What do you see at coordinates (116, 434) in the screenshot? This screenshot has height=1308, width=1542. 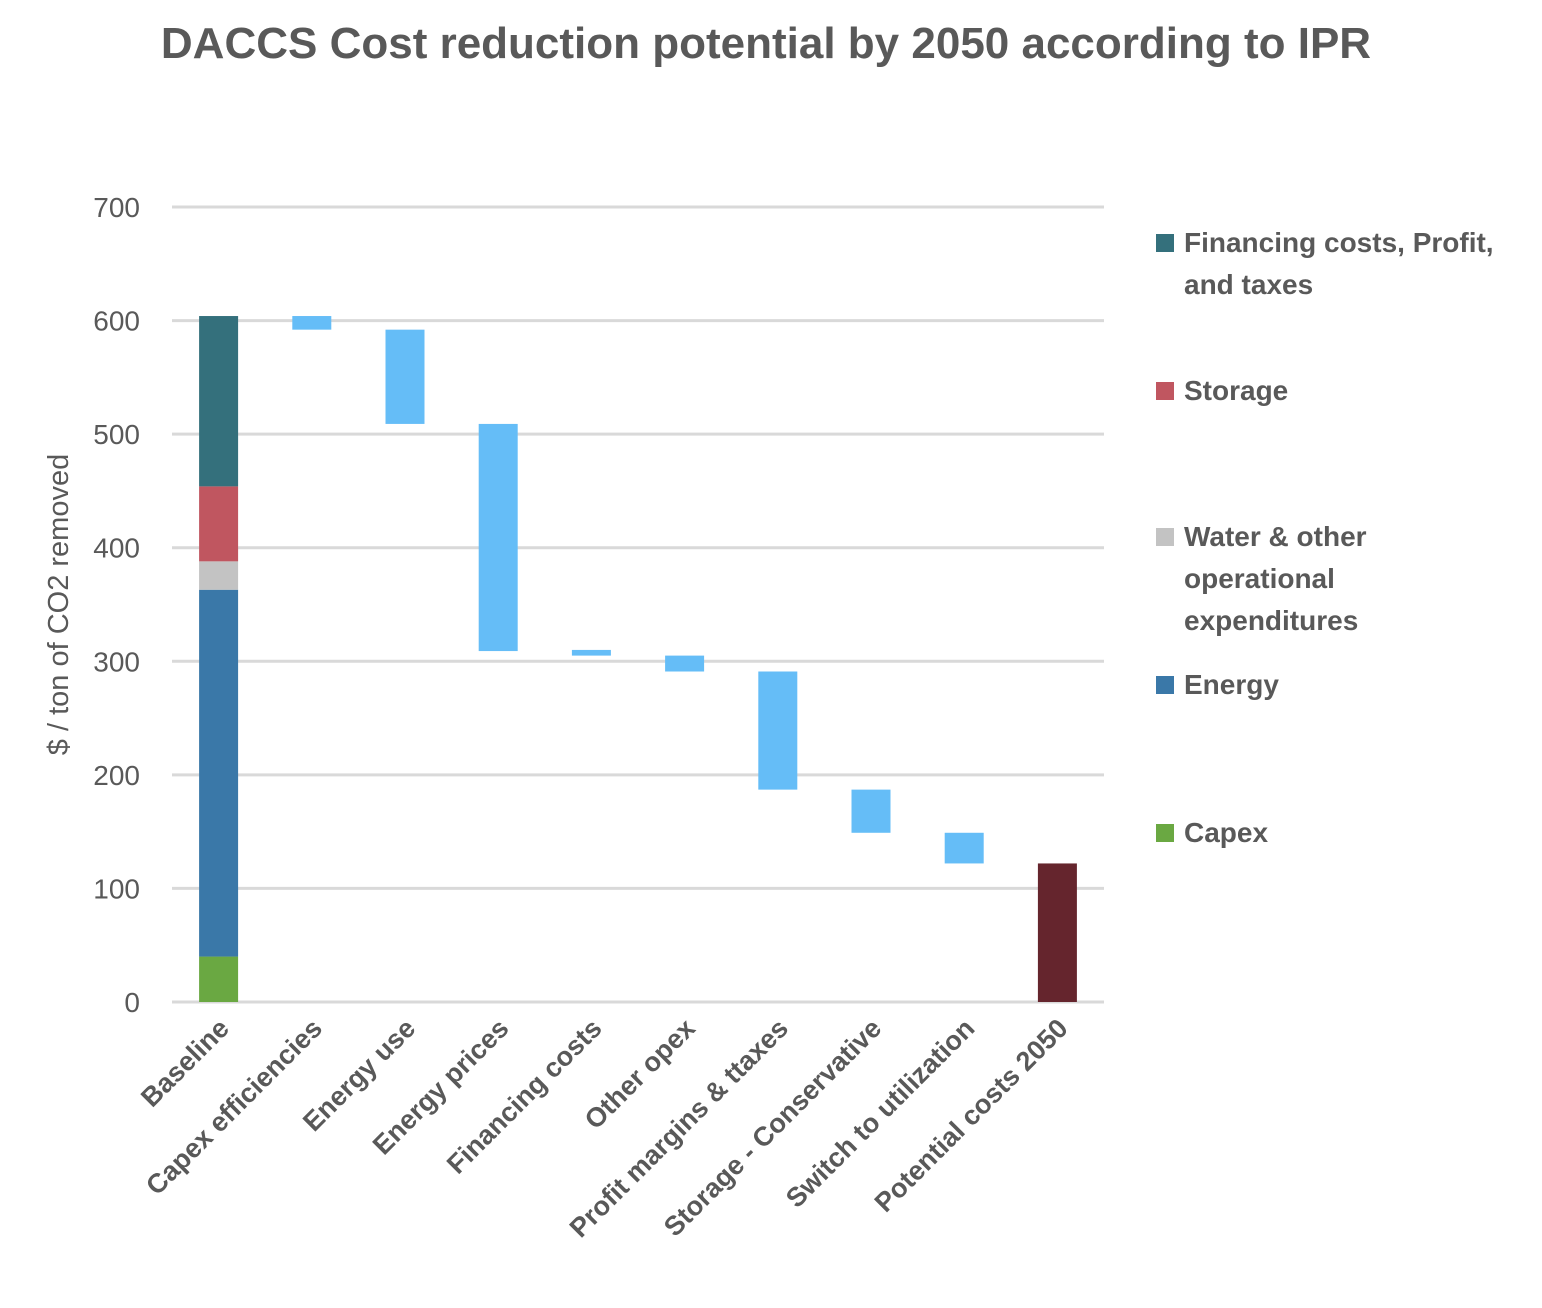 I see `y-tick-label: 500` at bounding box center [116, 434].